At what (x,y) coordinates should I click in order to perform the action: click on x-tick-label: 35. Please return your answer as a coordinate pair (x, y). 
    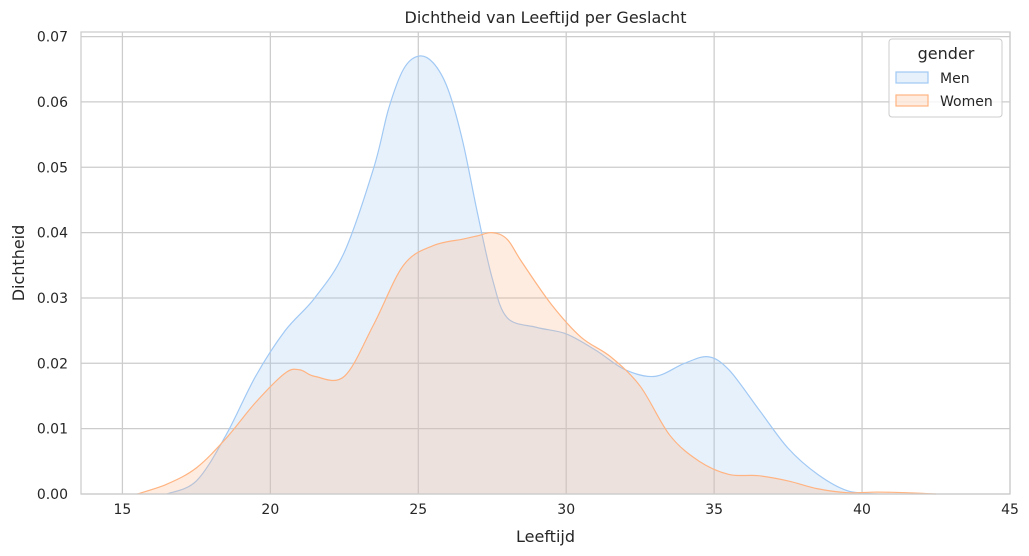
    Looking at the image, I should click on (714, 510).